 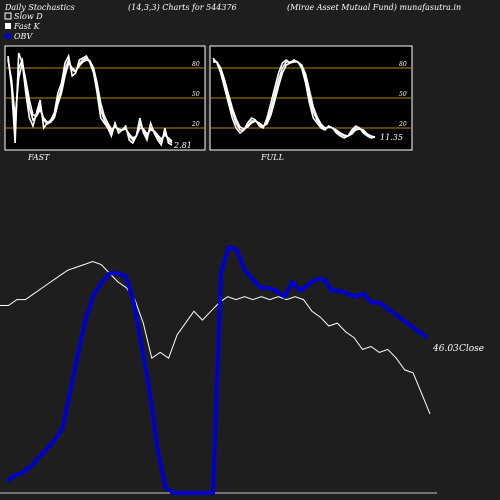 What do you see at coordinates (195, 124) in the screenshot?
I see `fast-tick-label: 20` at bounding box center [195, 124].